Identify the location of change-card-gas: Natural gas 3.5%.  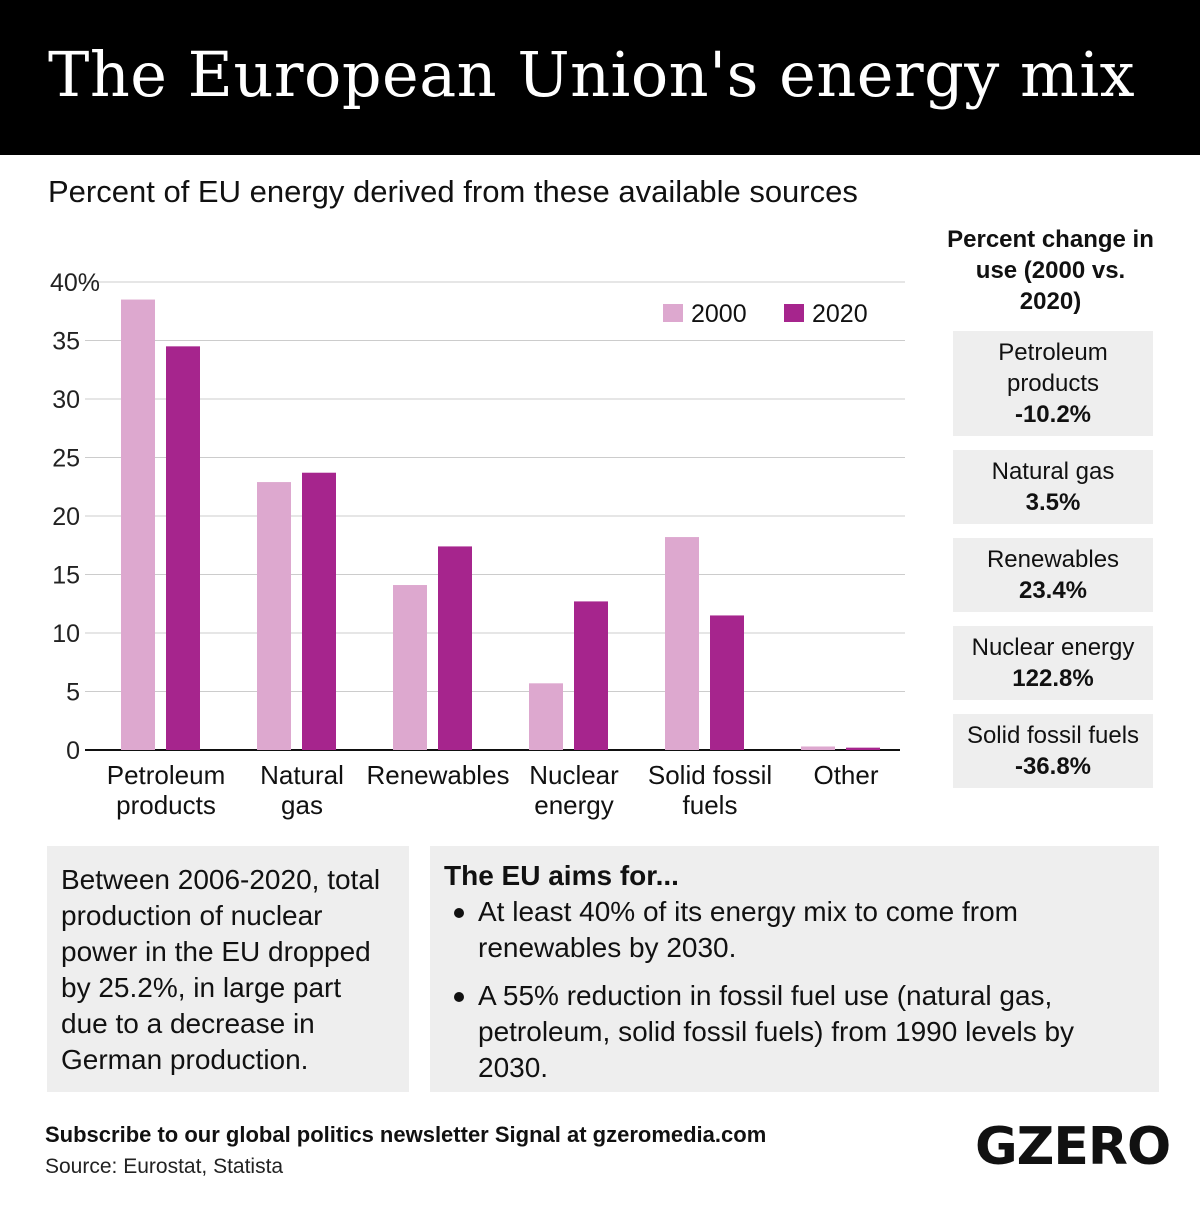
(1053, 487).